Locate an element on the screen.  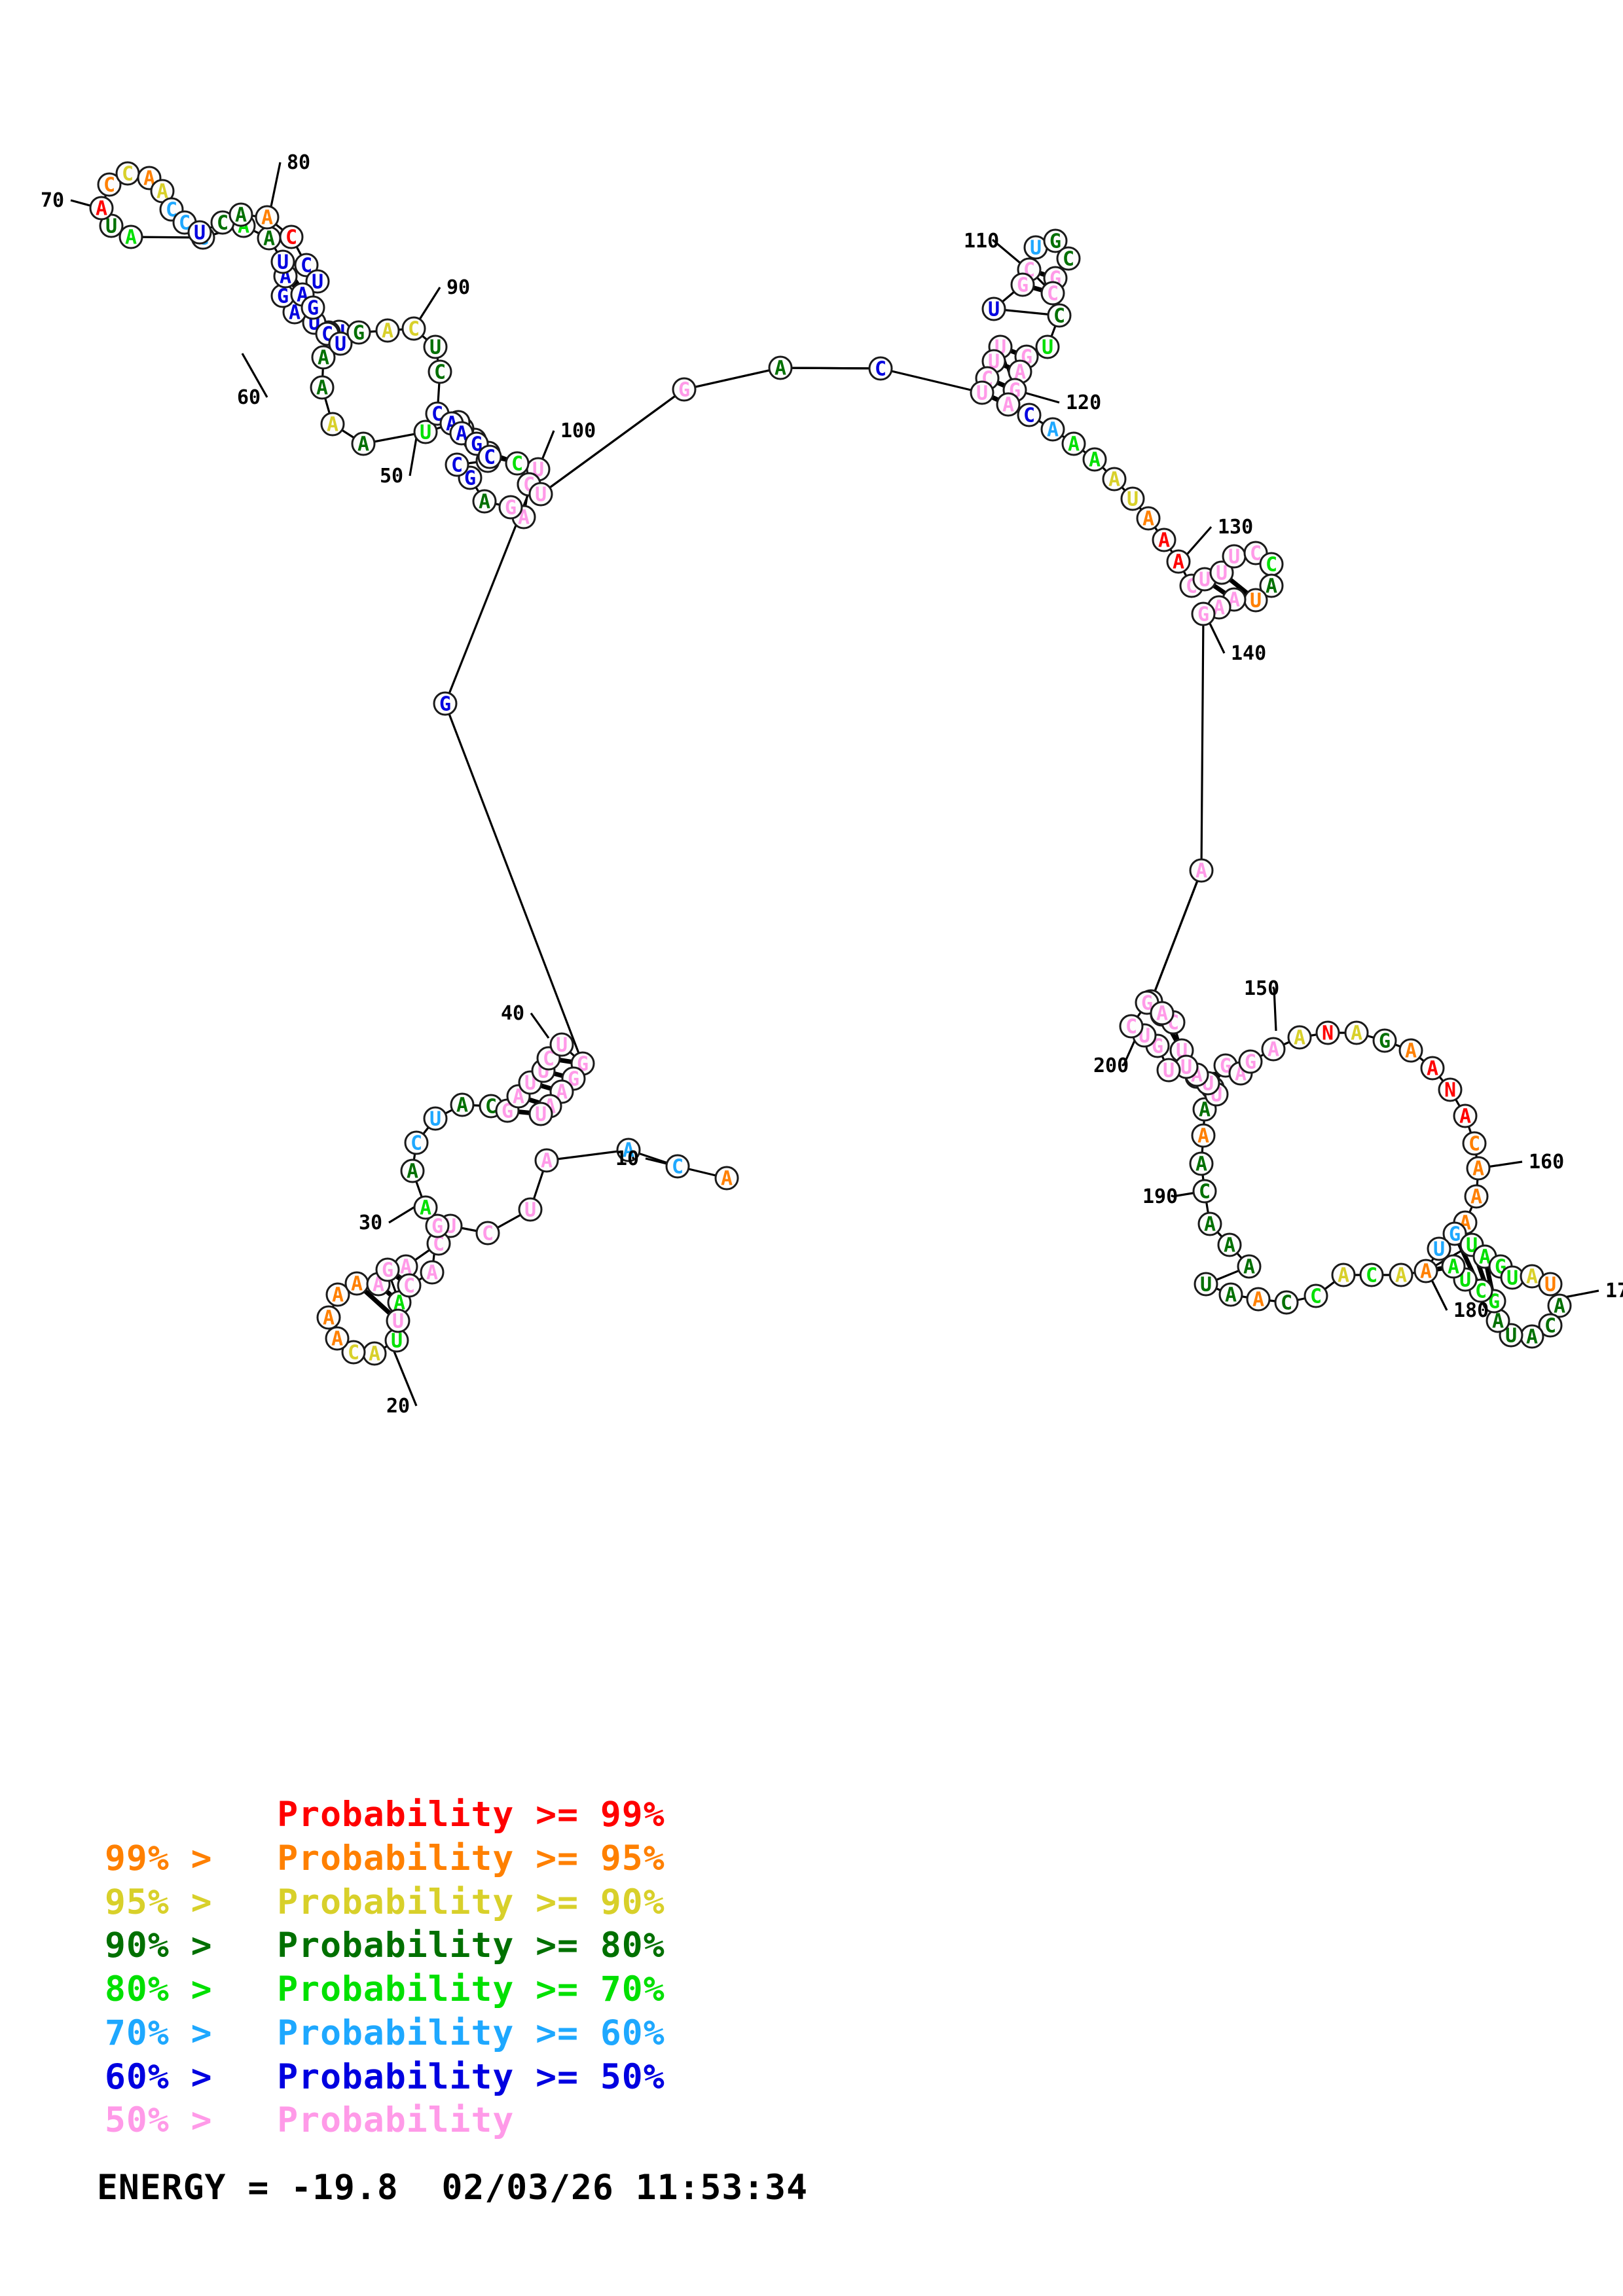
sequence-index-label: 17 is located at coordinates (1614, 1291).